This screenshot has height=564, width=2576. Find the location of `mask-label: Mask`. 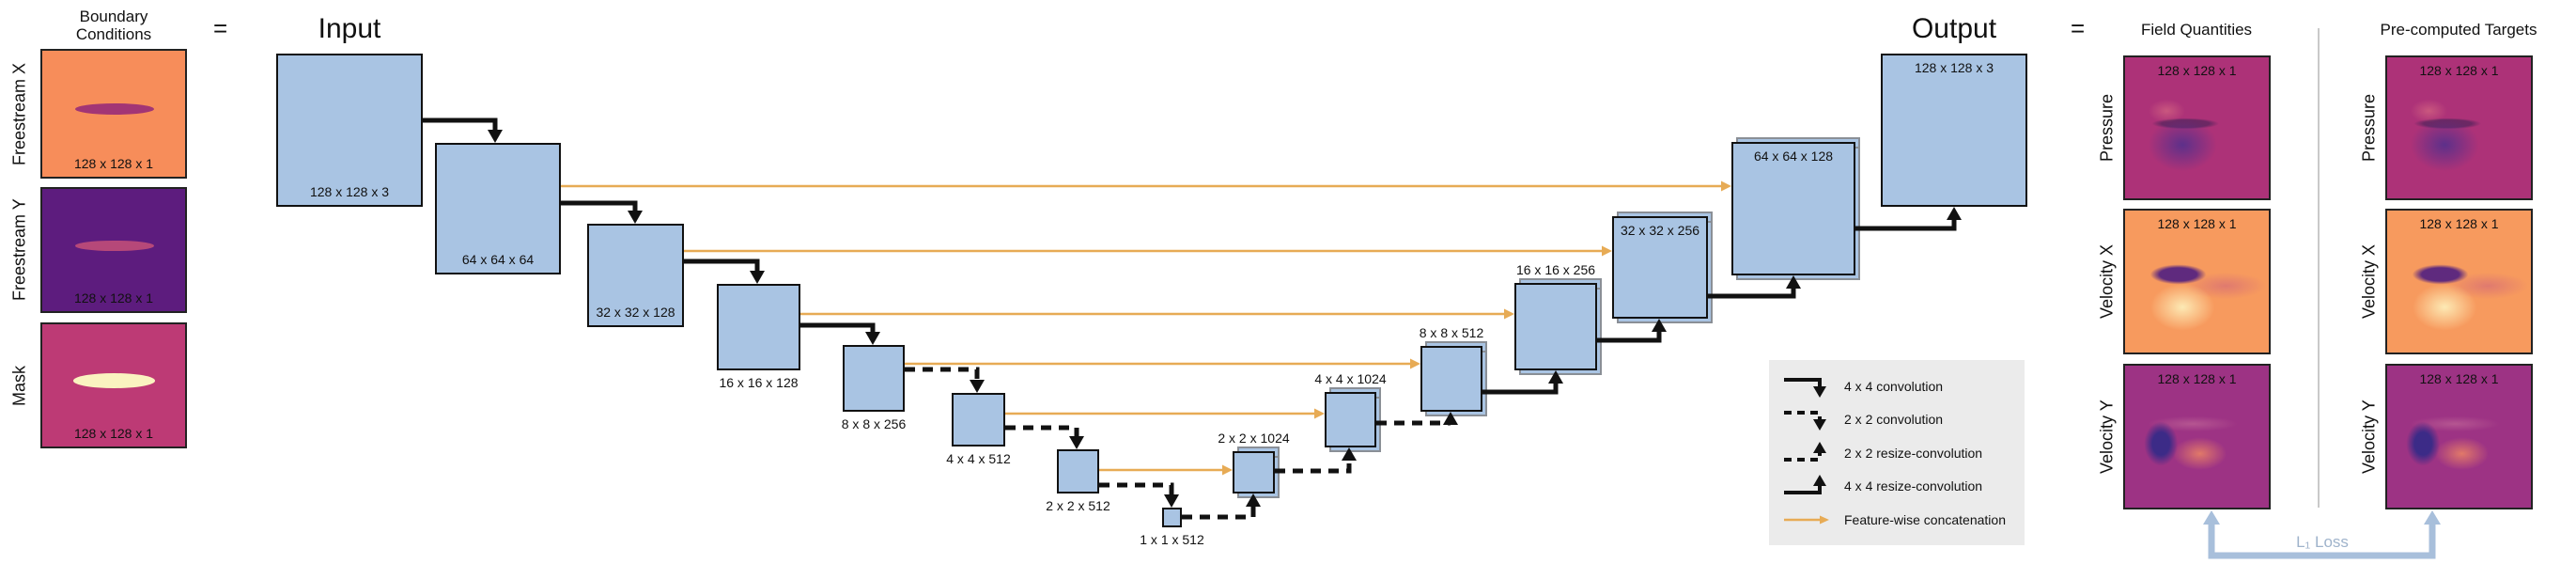

mask-label: Mask is located at coordinates (19, 385).